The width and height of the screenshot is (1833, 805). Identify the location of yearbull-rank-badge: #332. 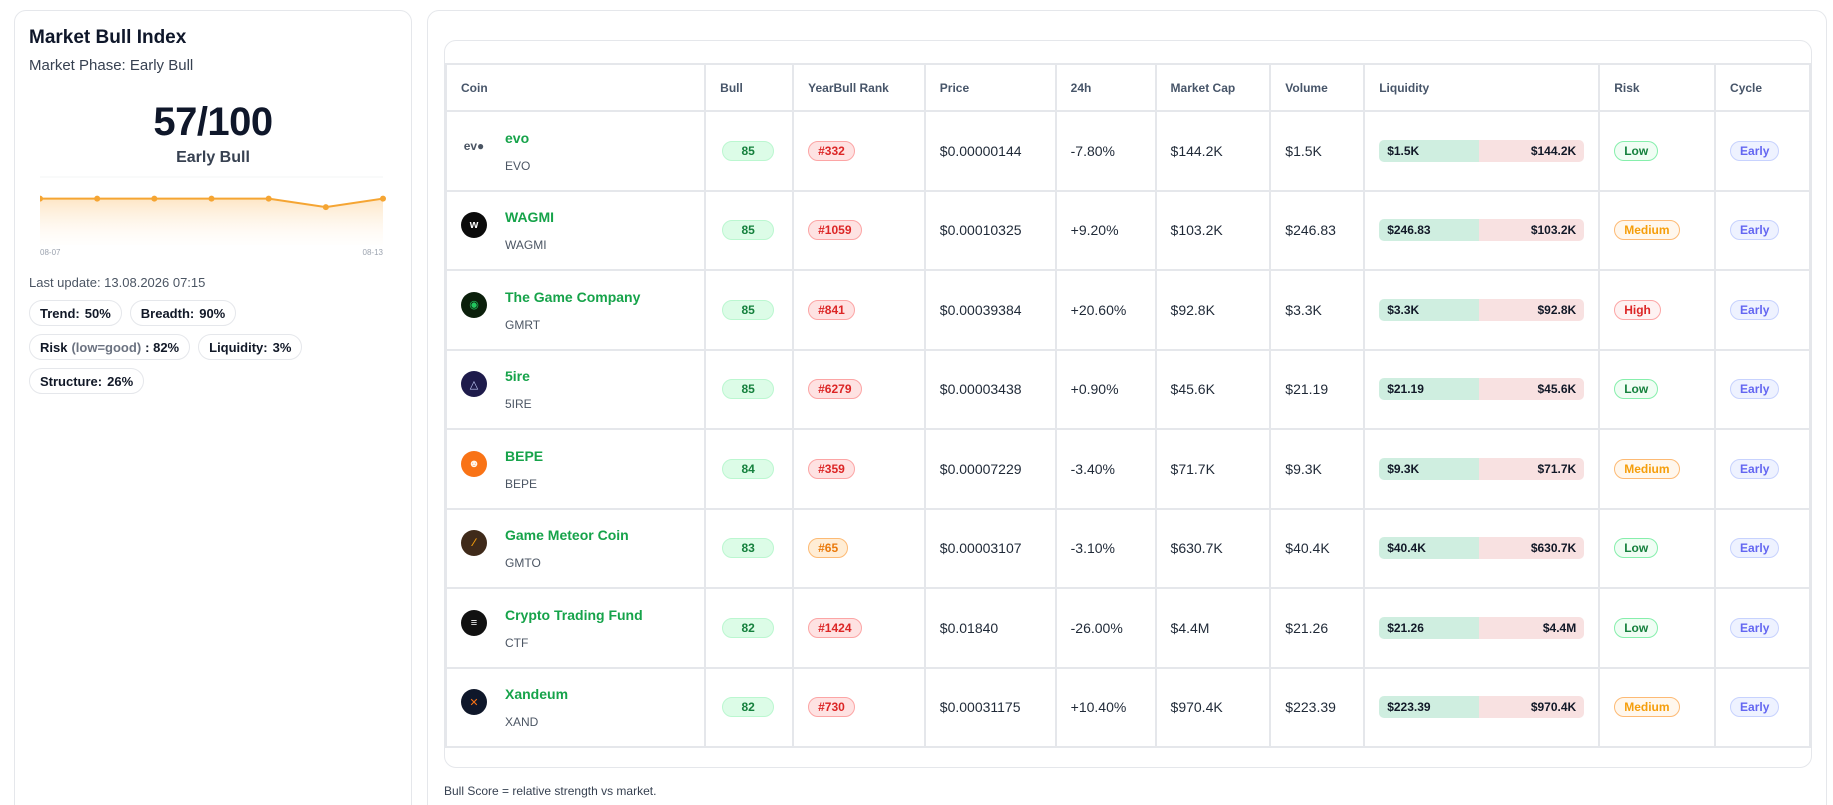
(831, 150).